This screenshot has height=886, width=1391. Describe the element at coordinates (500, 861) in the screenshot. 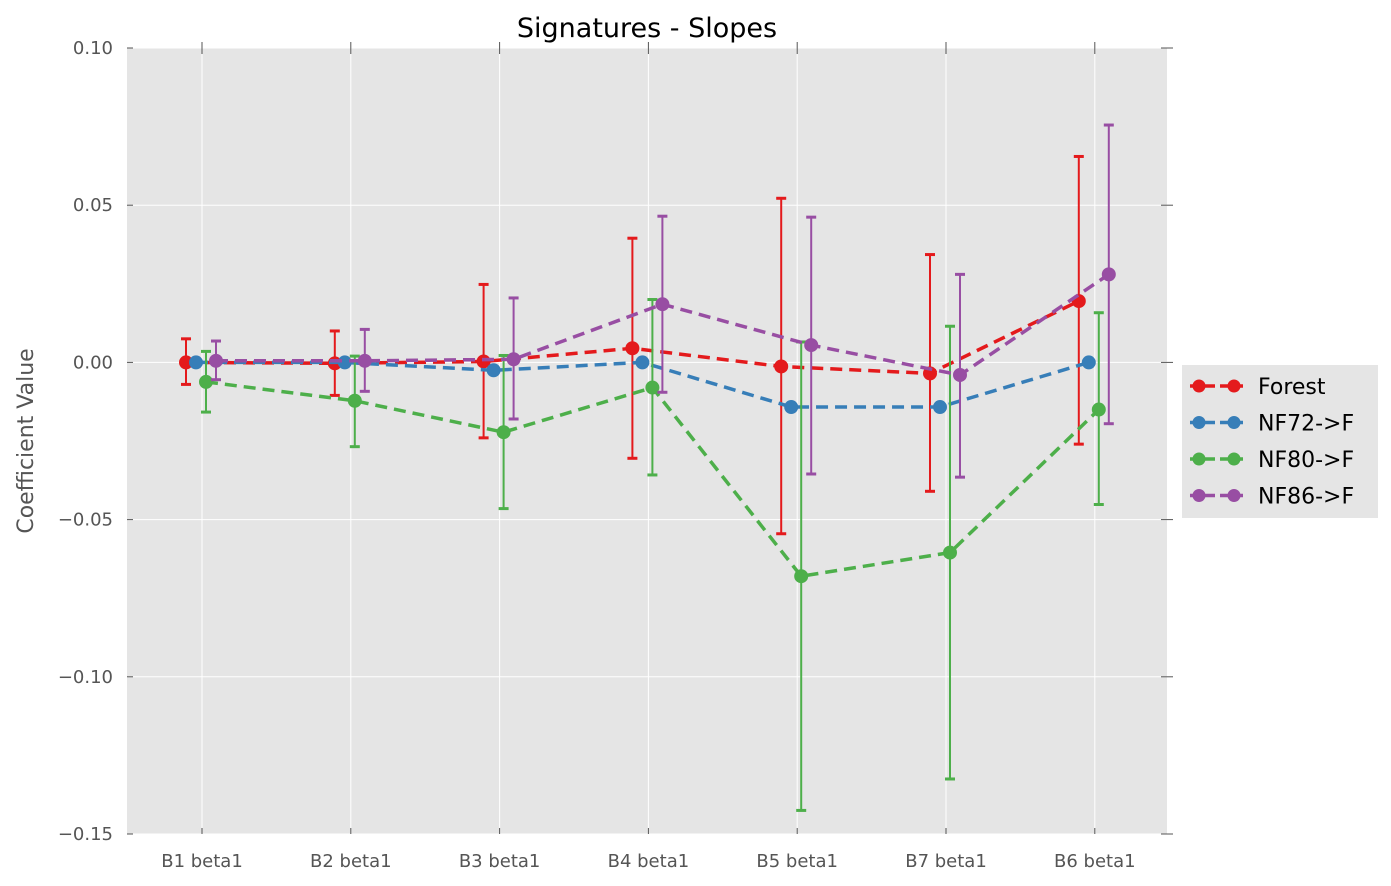

I see `x-tick-label: B3 beta1` at that location.